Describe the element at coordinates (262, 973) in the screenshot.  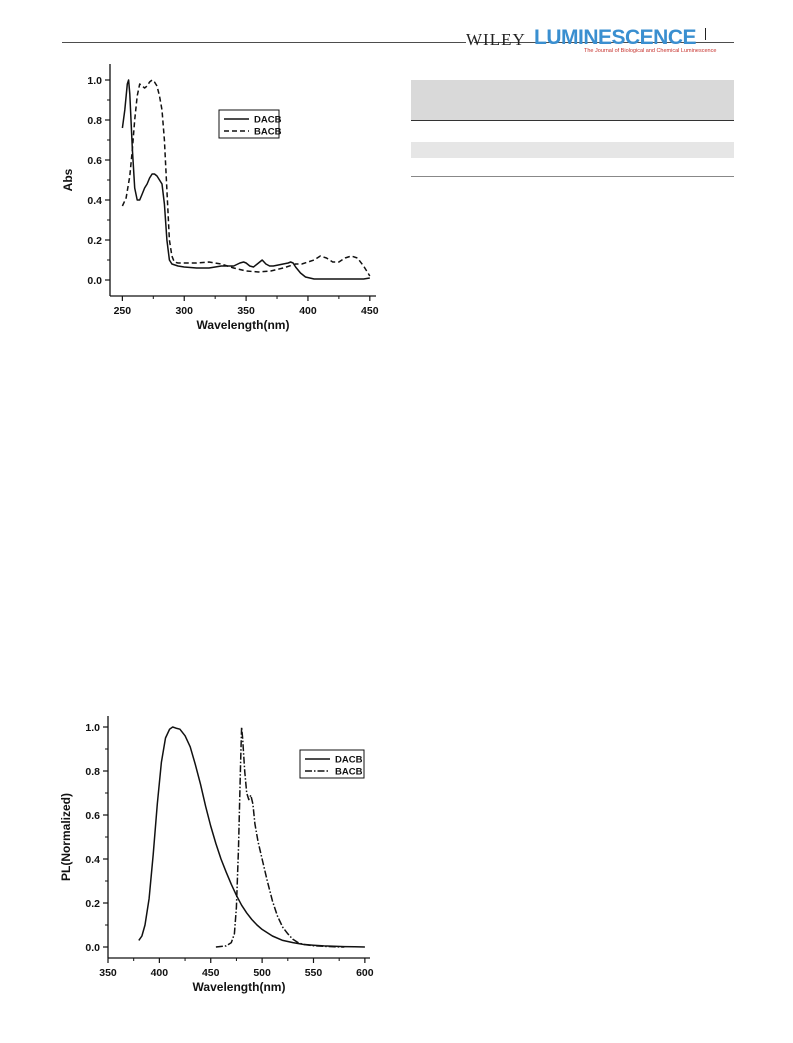
I see `x-tick-label: 500` at that location.